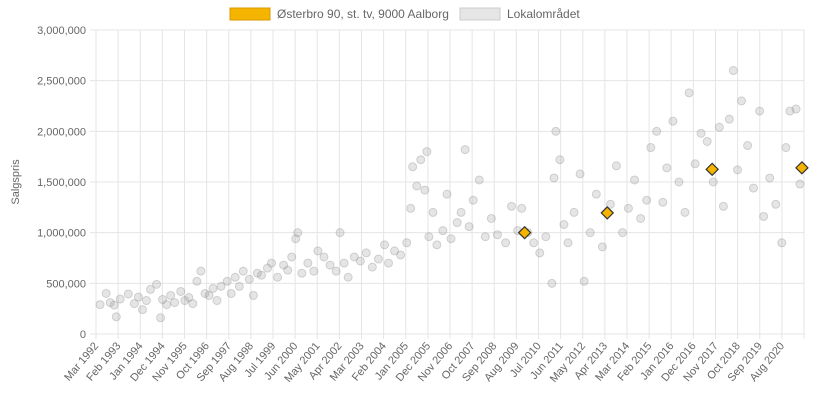 This screenshot has height=402, width=817. I want to click on legend-item-property: Østerbro 90, st. tv, 9000 Aalborg, so click(339, 14).